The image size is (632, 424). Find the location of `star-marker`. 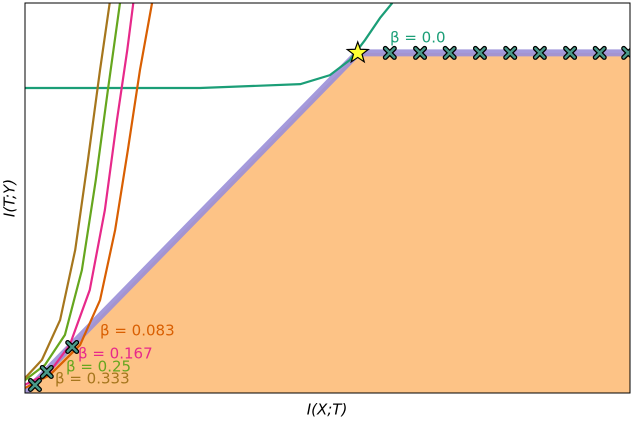

star-marker is located at coordinates (357, 52).